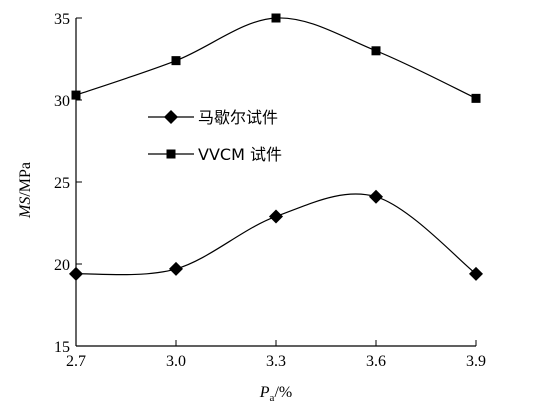  I want to click on y-axis-title: MS/MPa, so click(25, 190).